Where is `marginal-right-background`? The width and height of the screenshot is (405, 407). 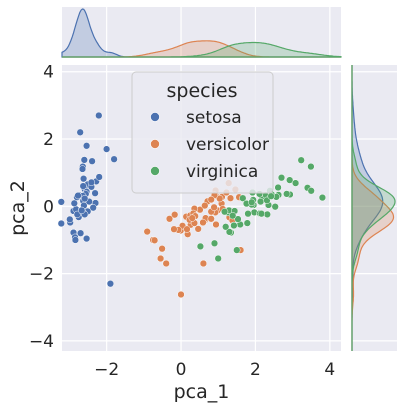 marginal-right-background is located at coordinates (374, 208).